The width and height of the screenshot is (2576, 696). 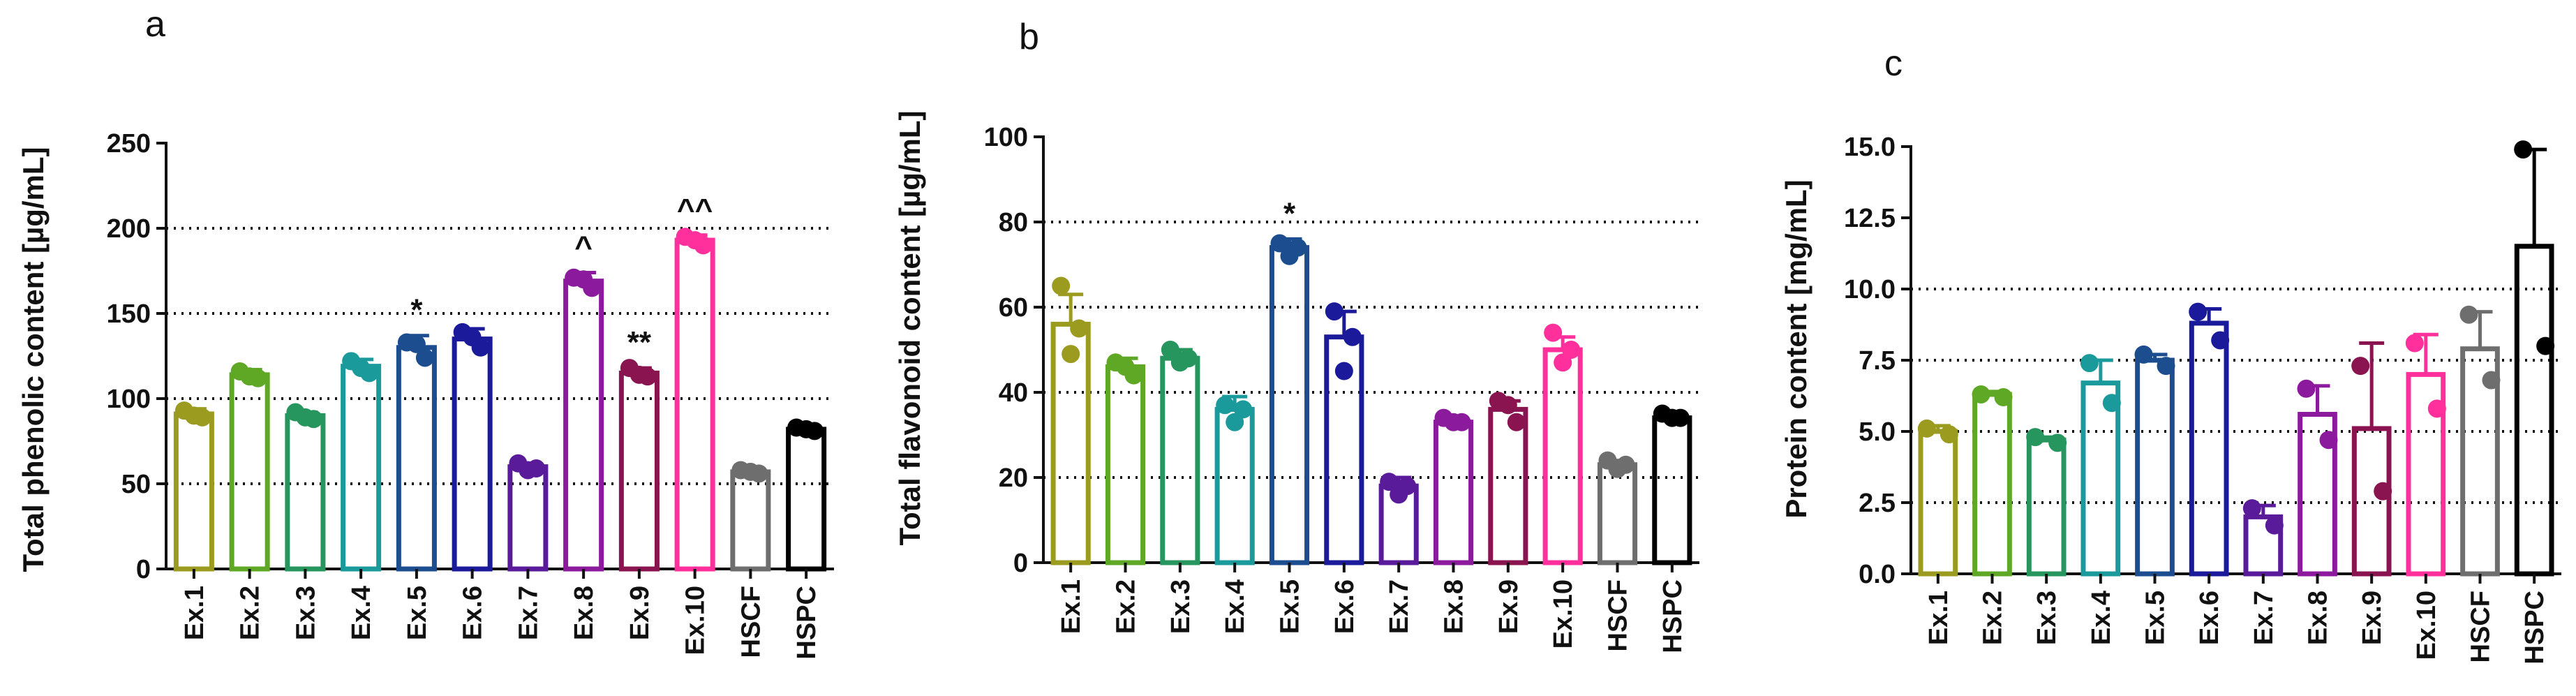 I want to click on y-tick-label: 10.0, so click(x=1870, y=290).